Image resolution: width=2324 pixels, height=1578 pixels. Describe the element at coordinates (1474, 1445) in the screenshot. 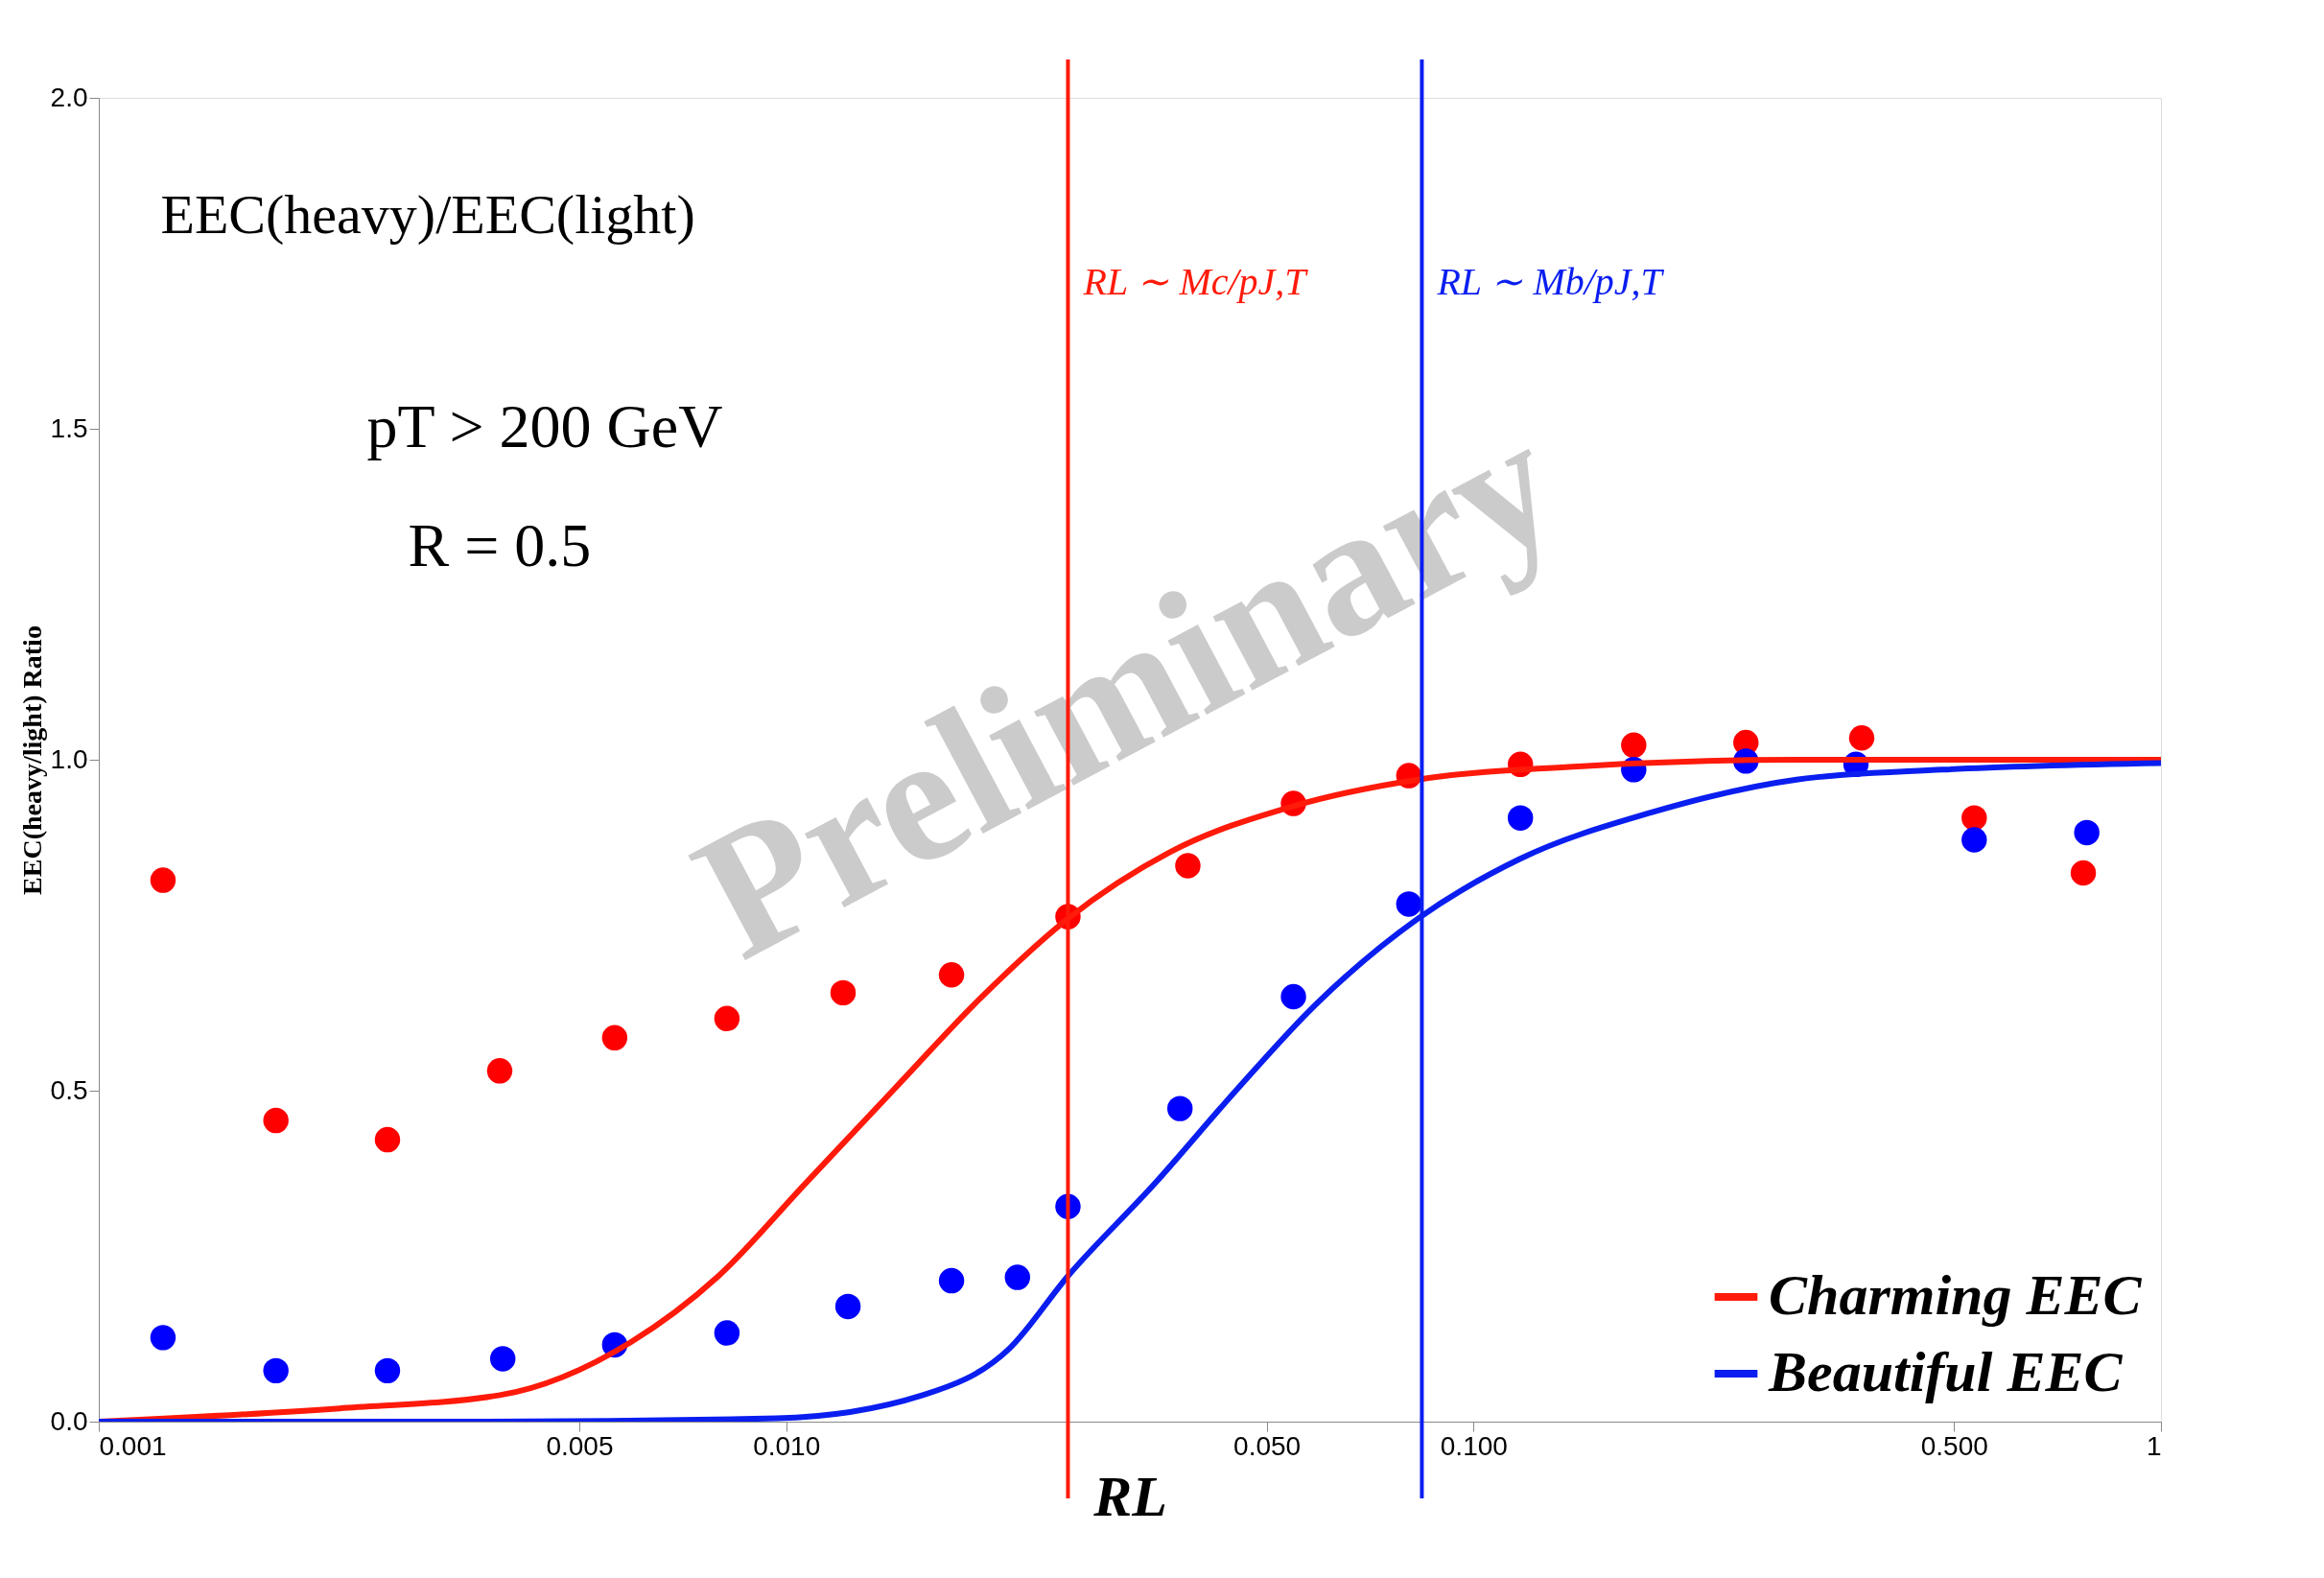

I see `x-tick-label: 0.100` at that location.